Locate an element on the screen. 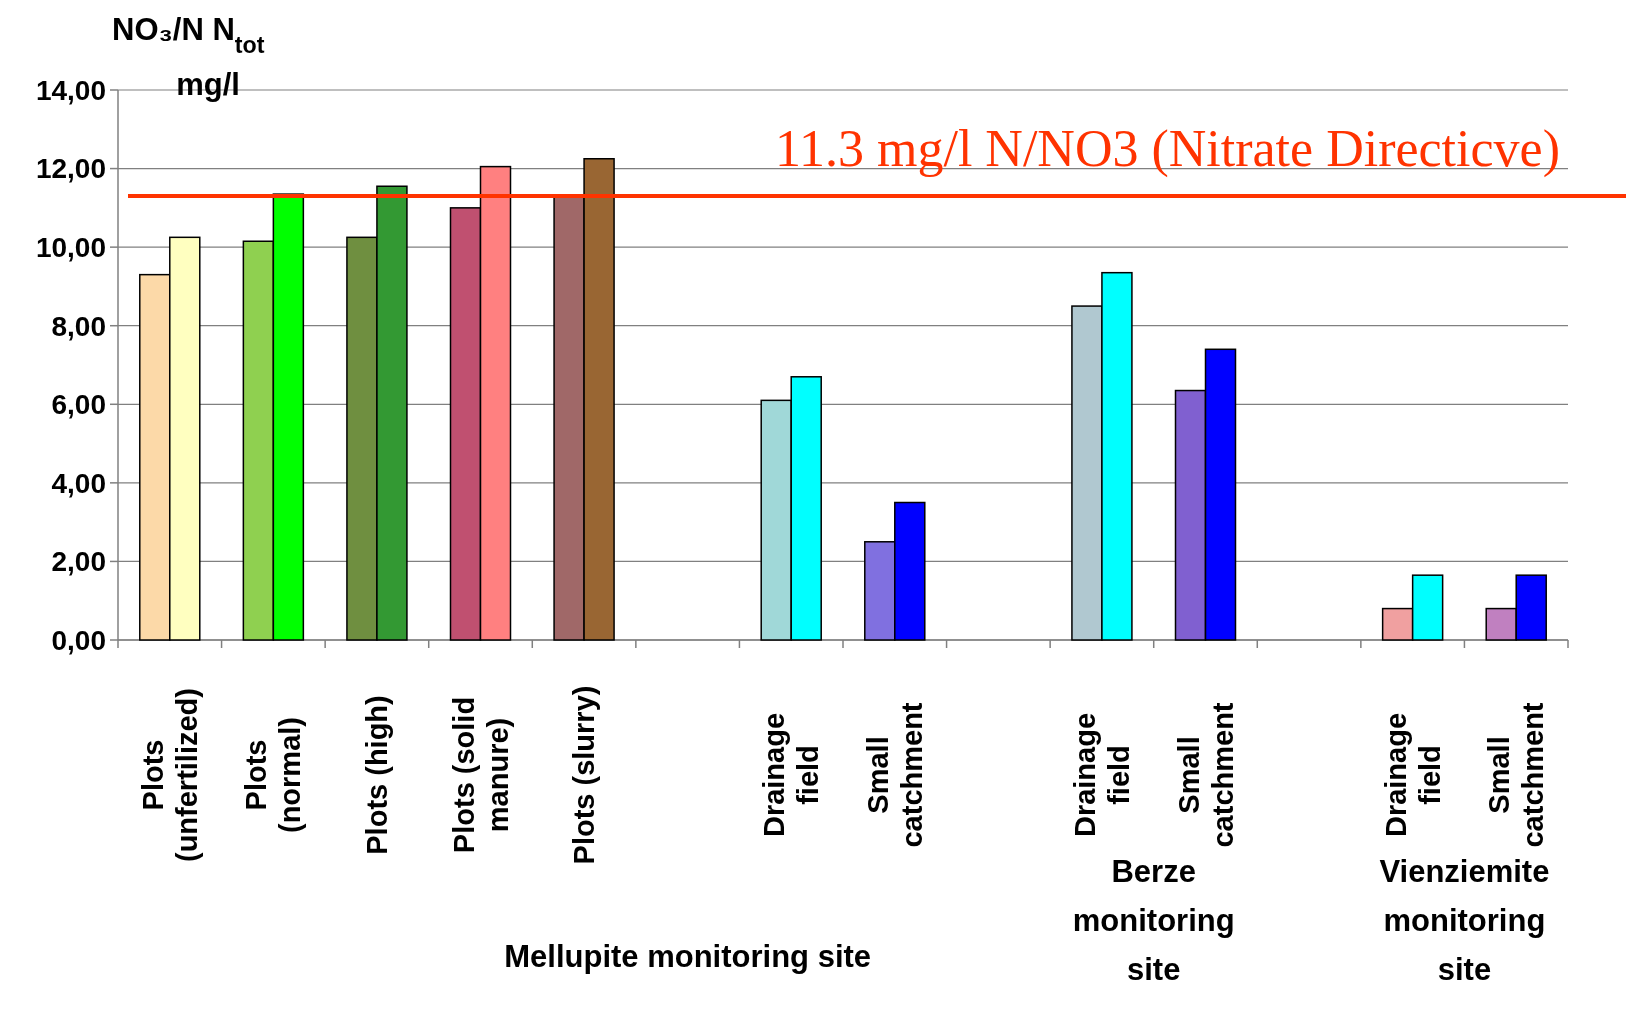 Image resolution: width=1626 pixels, height=1030 pixels. y-tick-label: 10,00 is located at coordinates (70, 247).